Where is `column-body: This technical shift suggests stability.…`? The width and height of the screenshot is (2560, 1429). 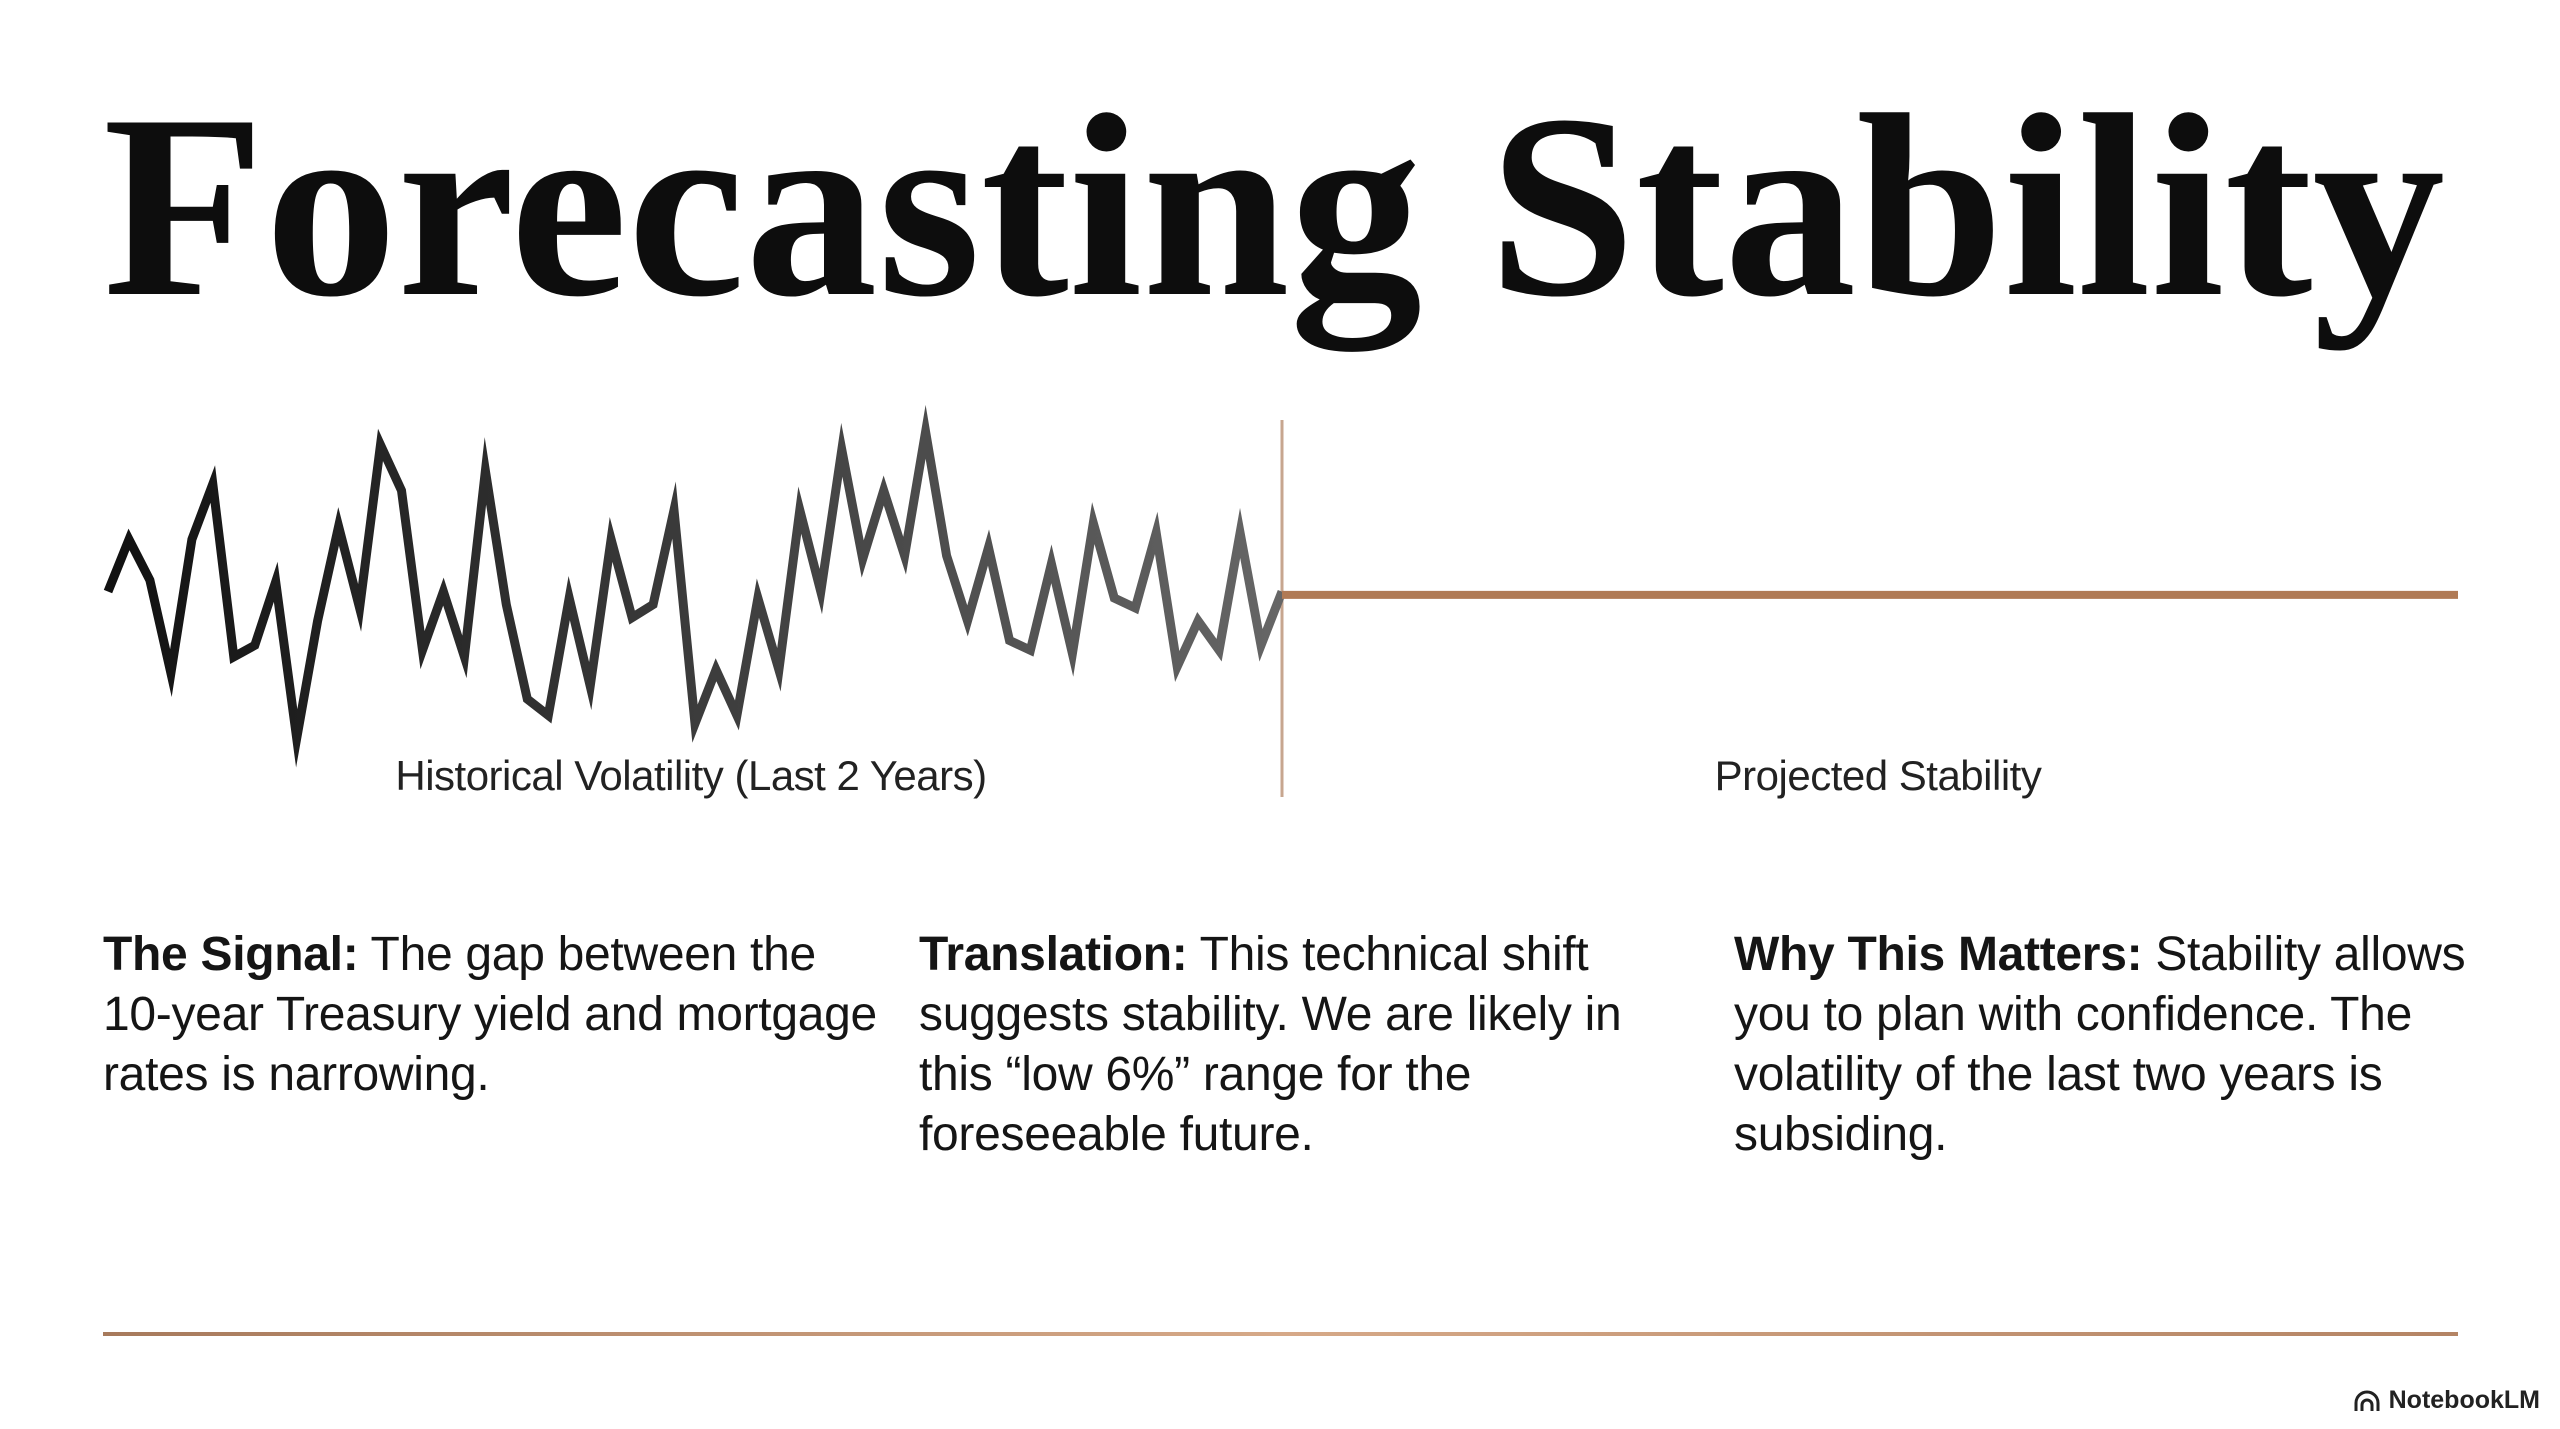 column-body: This technical shift suggests stability.… is located at coordinates (1270, 1044).